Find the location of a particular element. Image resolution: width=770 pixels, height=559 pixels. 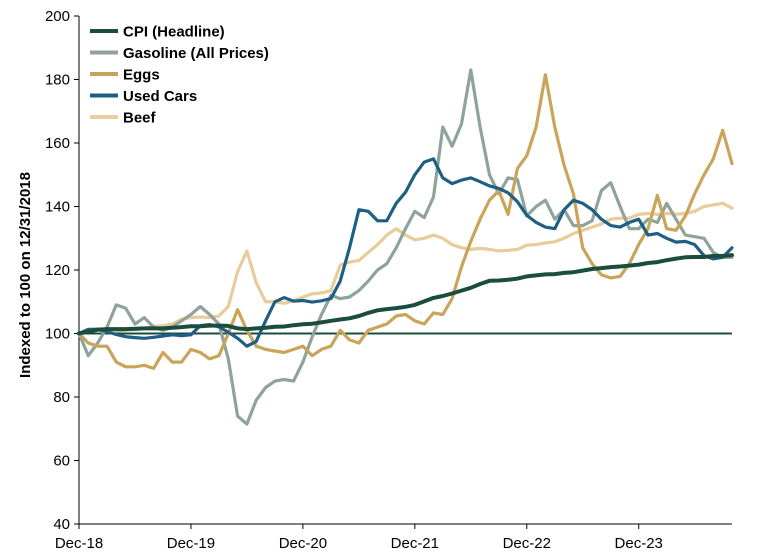

y-tick-label: 140 is located at coordinates (57, 207).